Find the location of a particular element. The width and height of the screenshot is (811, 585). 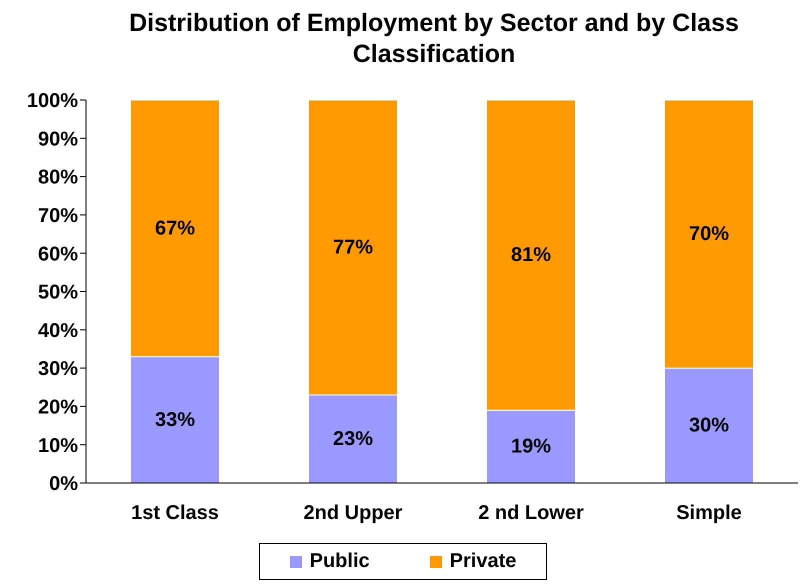

y-tick-label: 40% is located at coordinates (58, 331).